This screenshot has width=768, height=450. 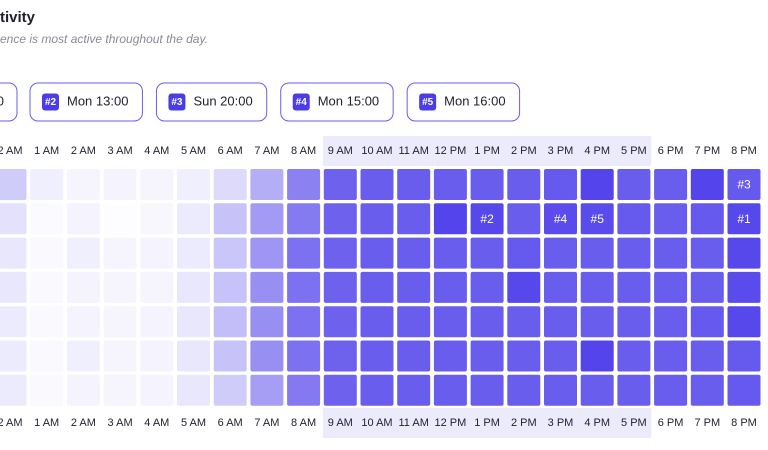 I want to click on hour-label: 5 PM, so click(x=634, y=423).